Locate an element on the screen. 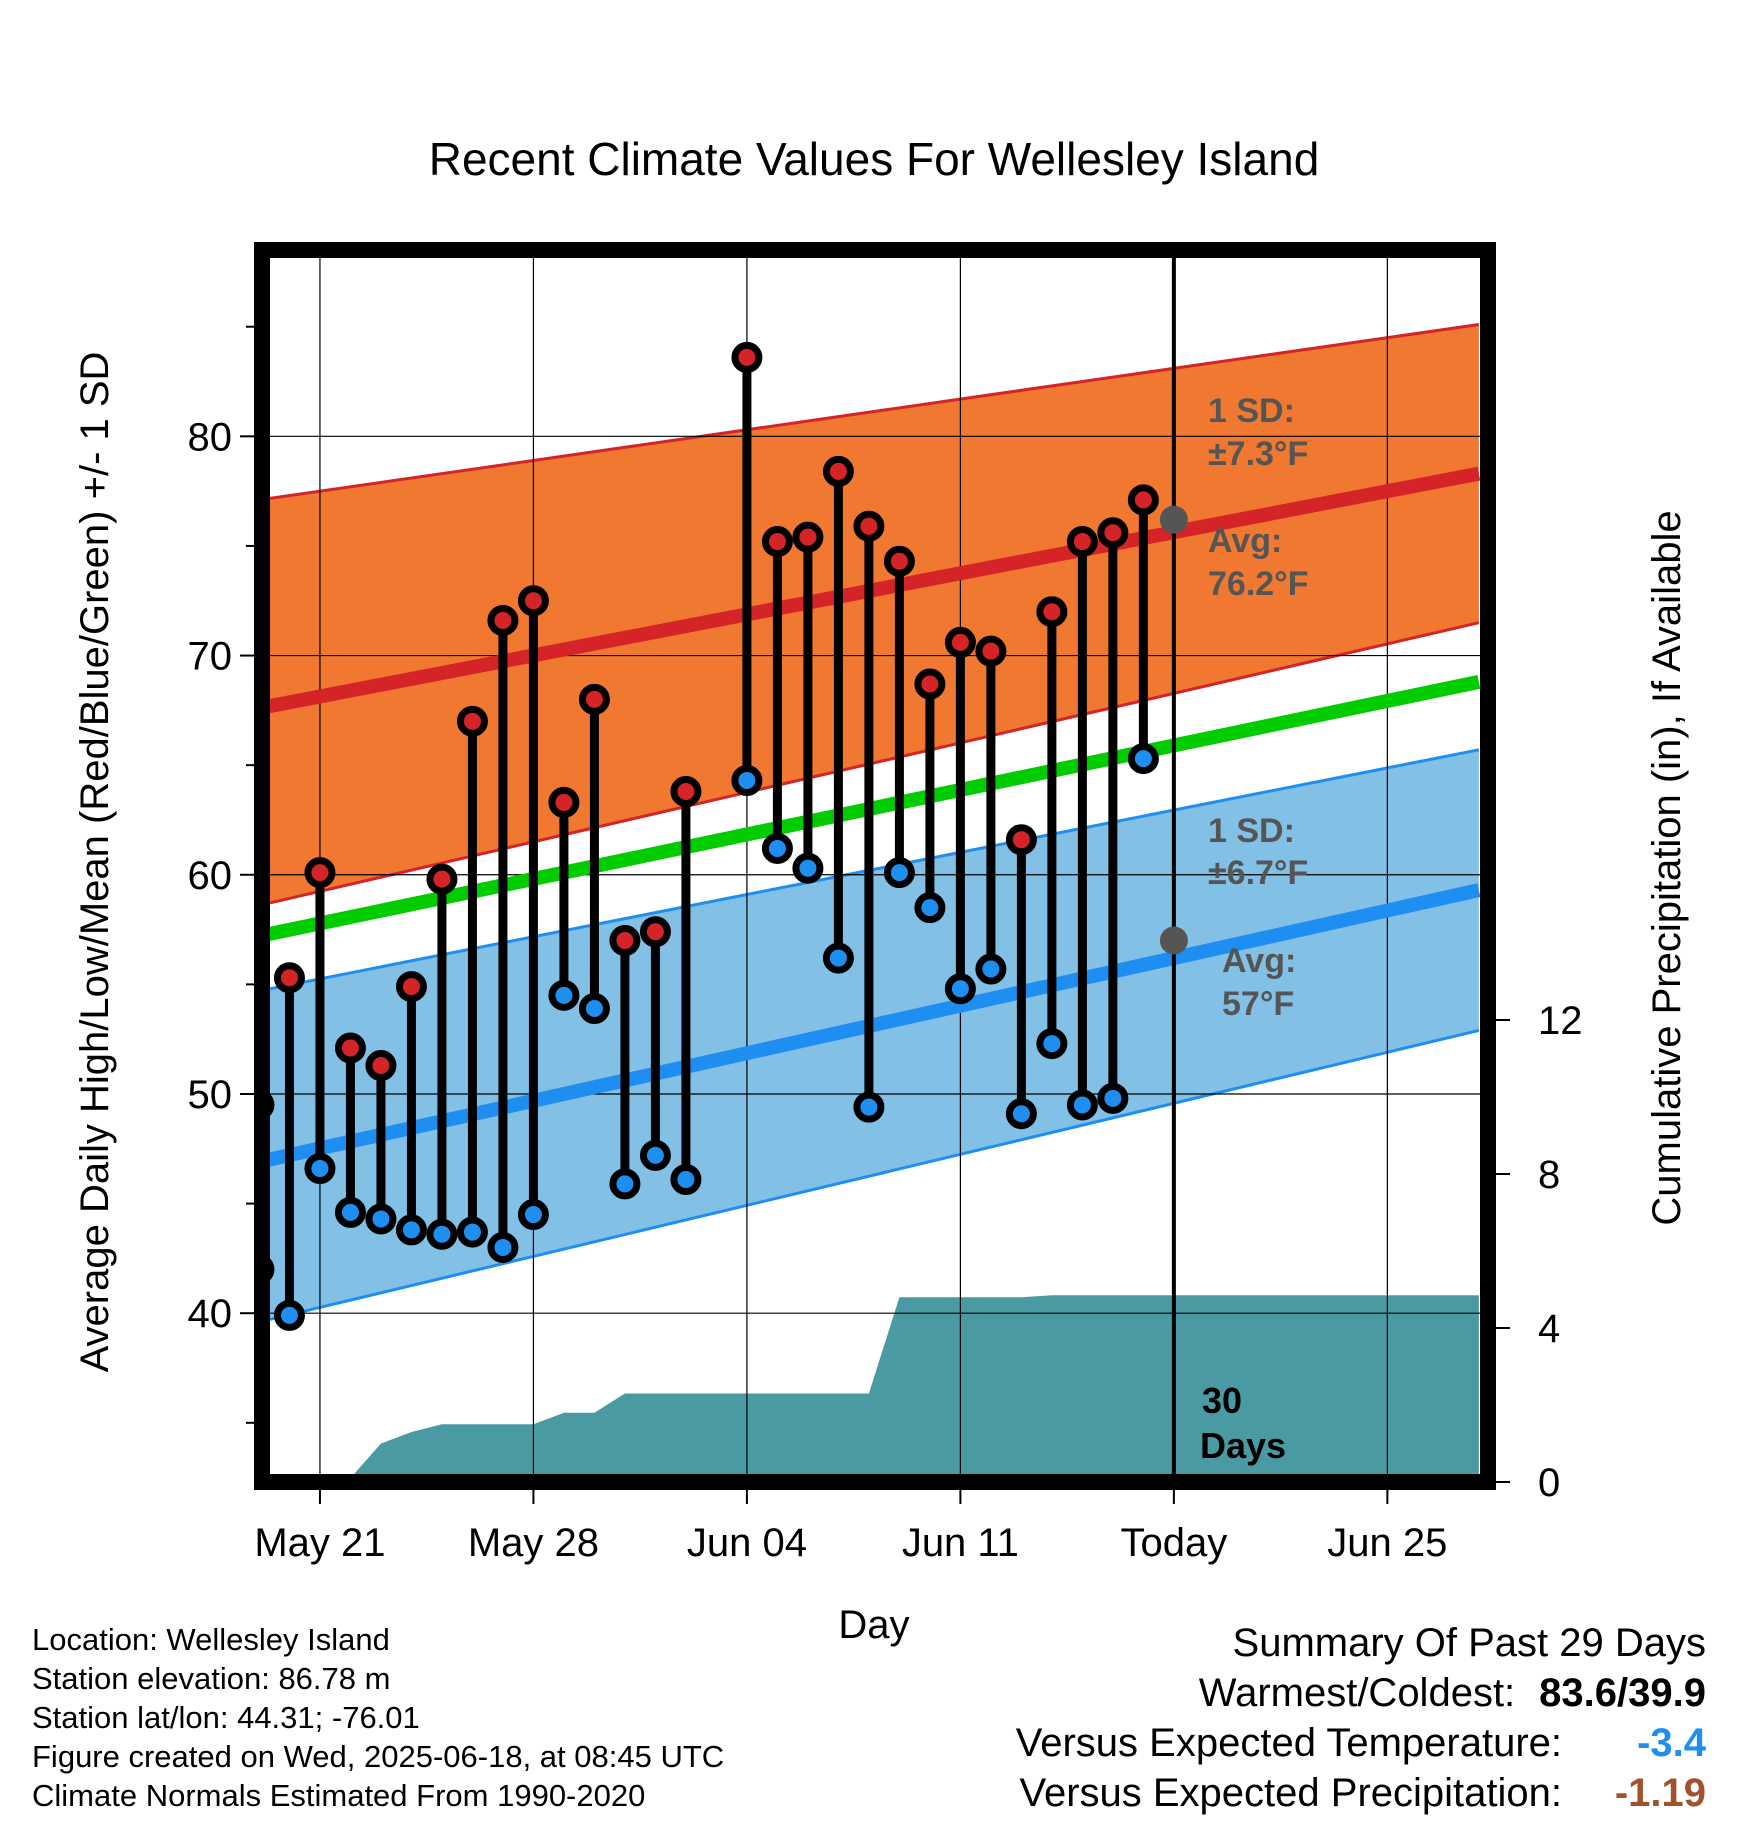  y2-tick-label: 12 is located at coordinates (1560, 1021).